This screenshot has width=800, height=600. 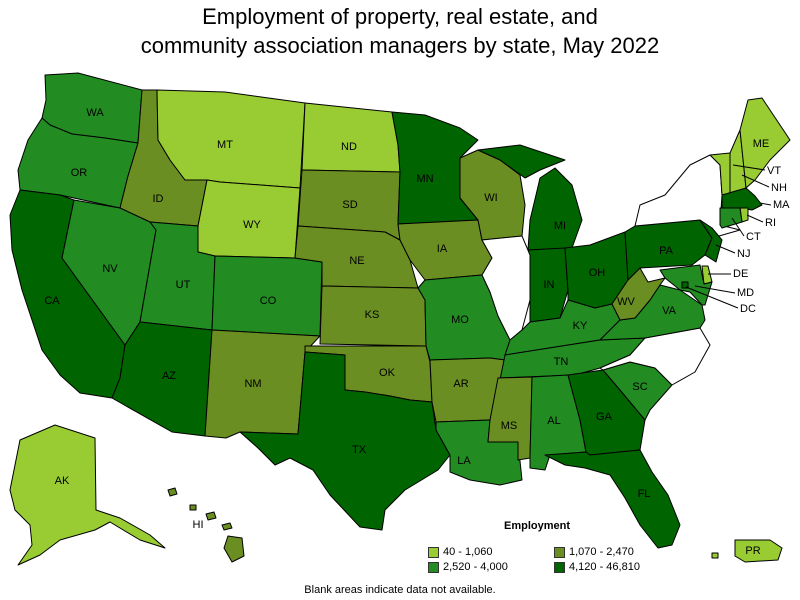 What do you see at coordinates (359, 450) in the screenshot?
I see `state-label-tx: TX` at bounding box center [359, 450].